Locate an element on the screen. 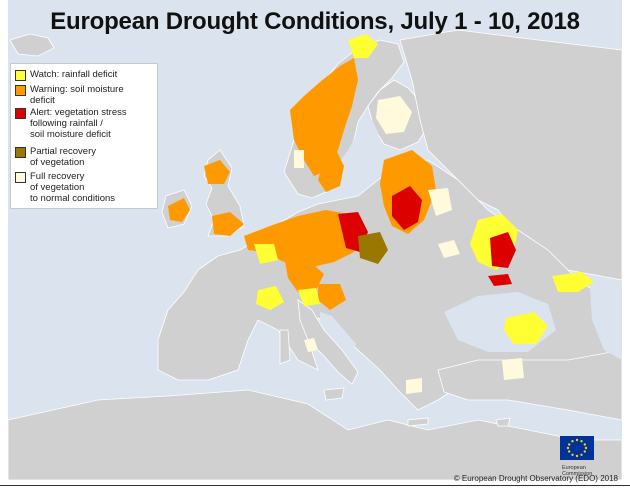 The image size is (630, 499). full-recovery-italy is located at coordinates (311, 345).